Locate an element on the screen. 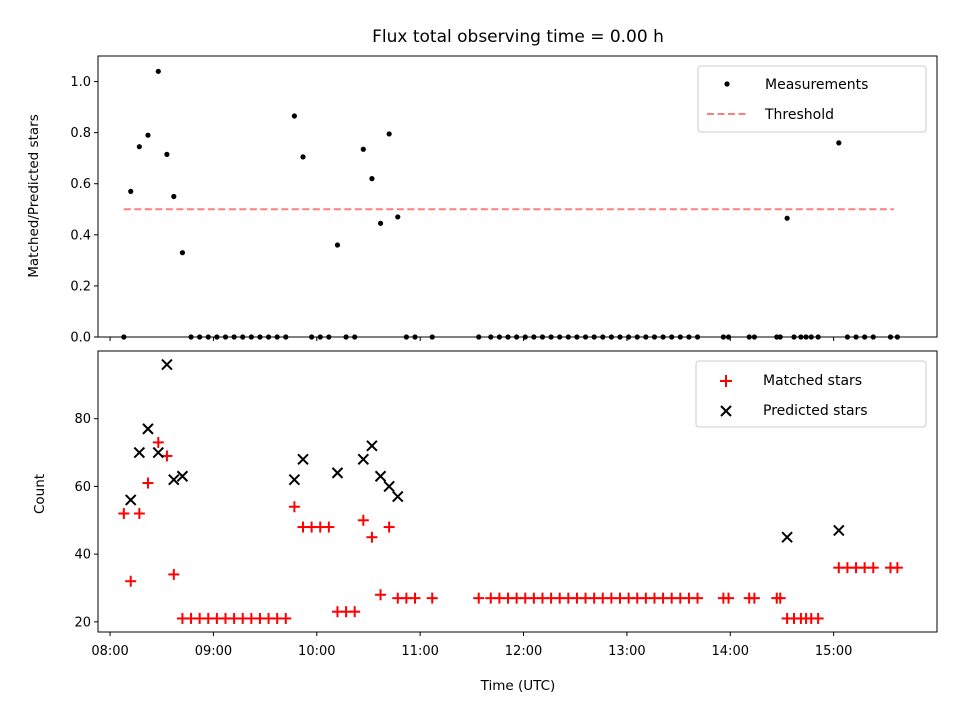  x-tick-label: 09:00 is located at coordinates (213, 651).